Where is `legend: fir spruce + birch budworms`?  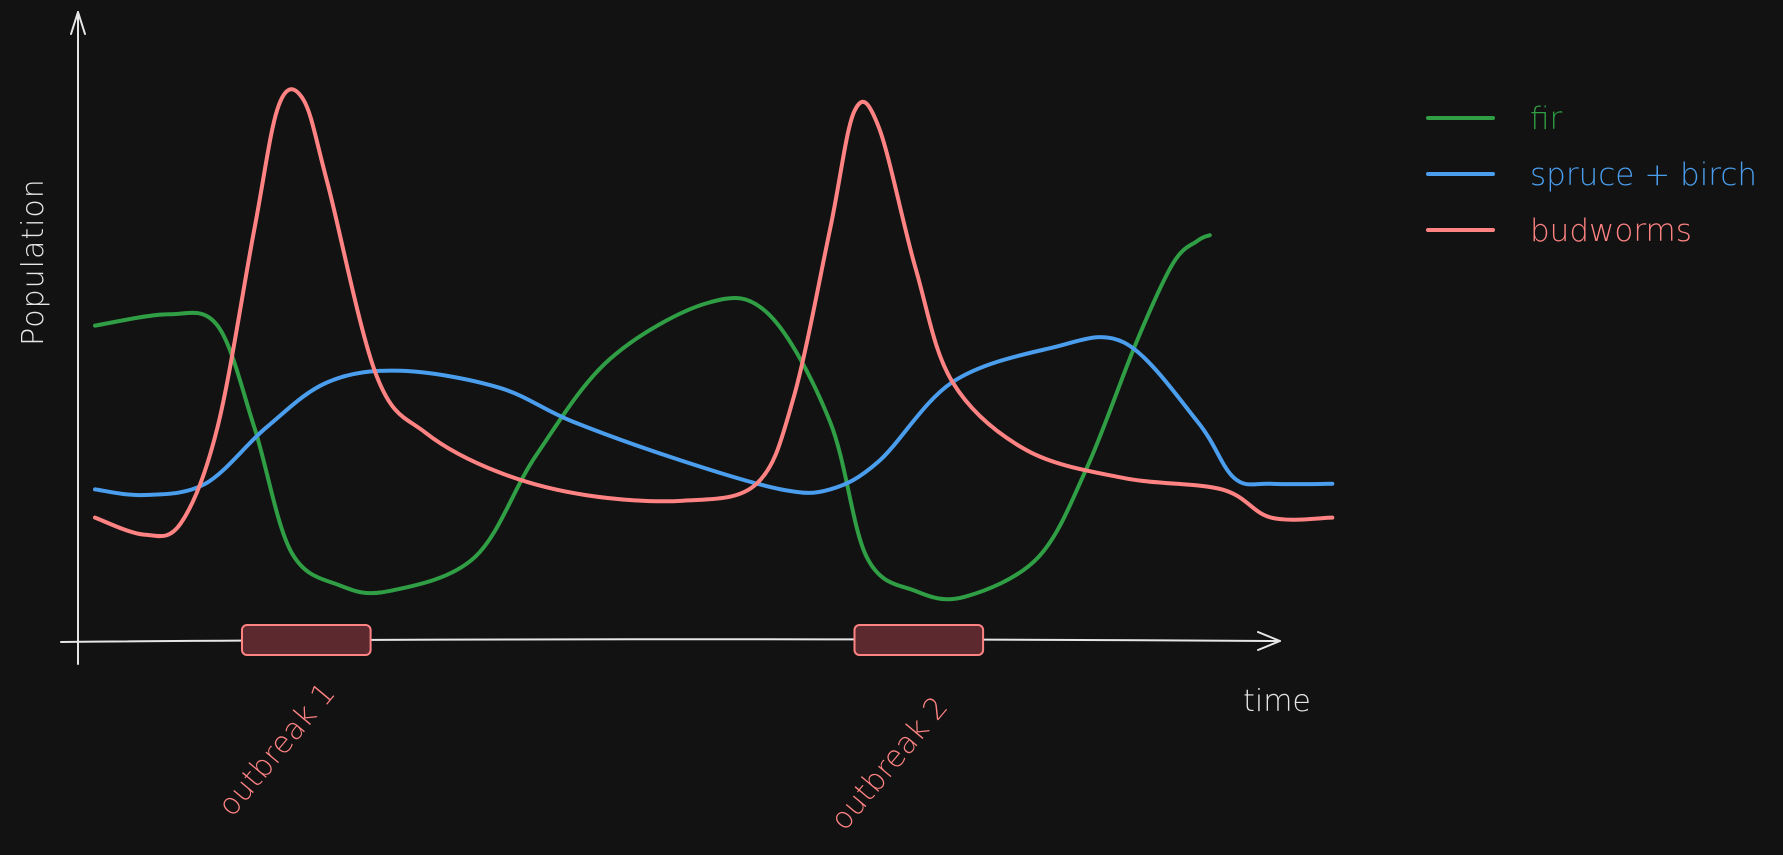 legend: fir spruce + birch budworms is located at coordinates (1591, 175).